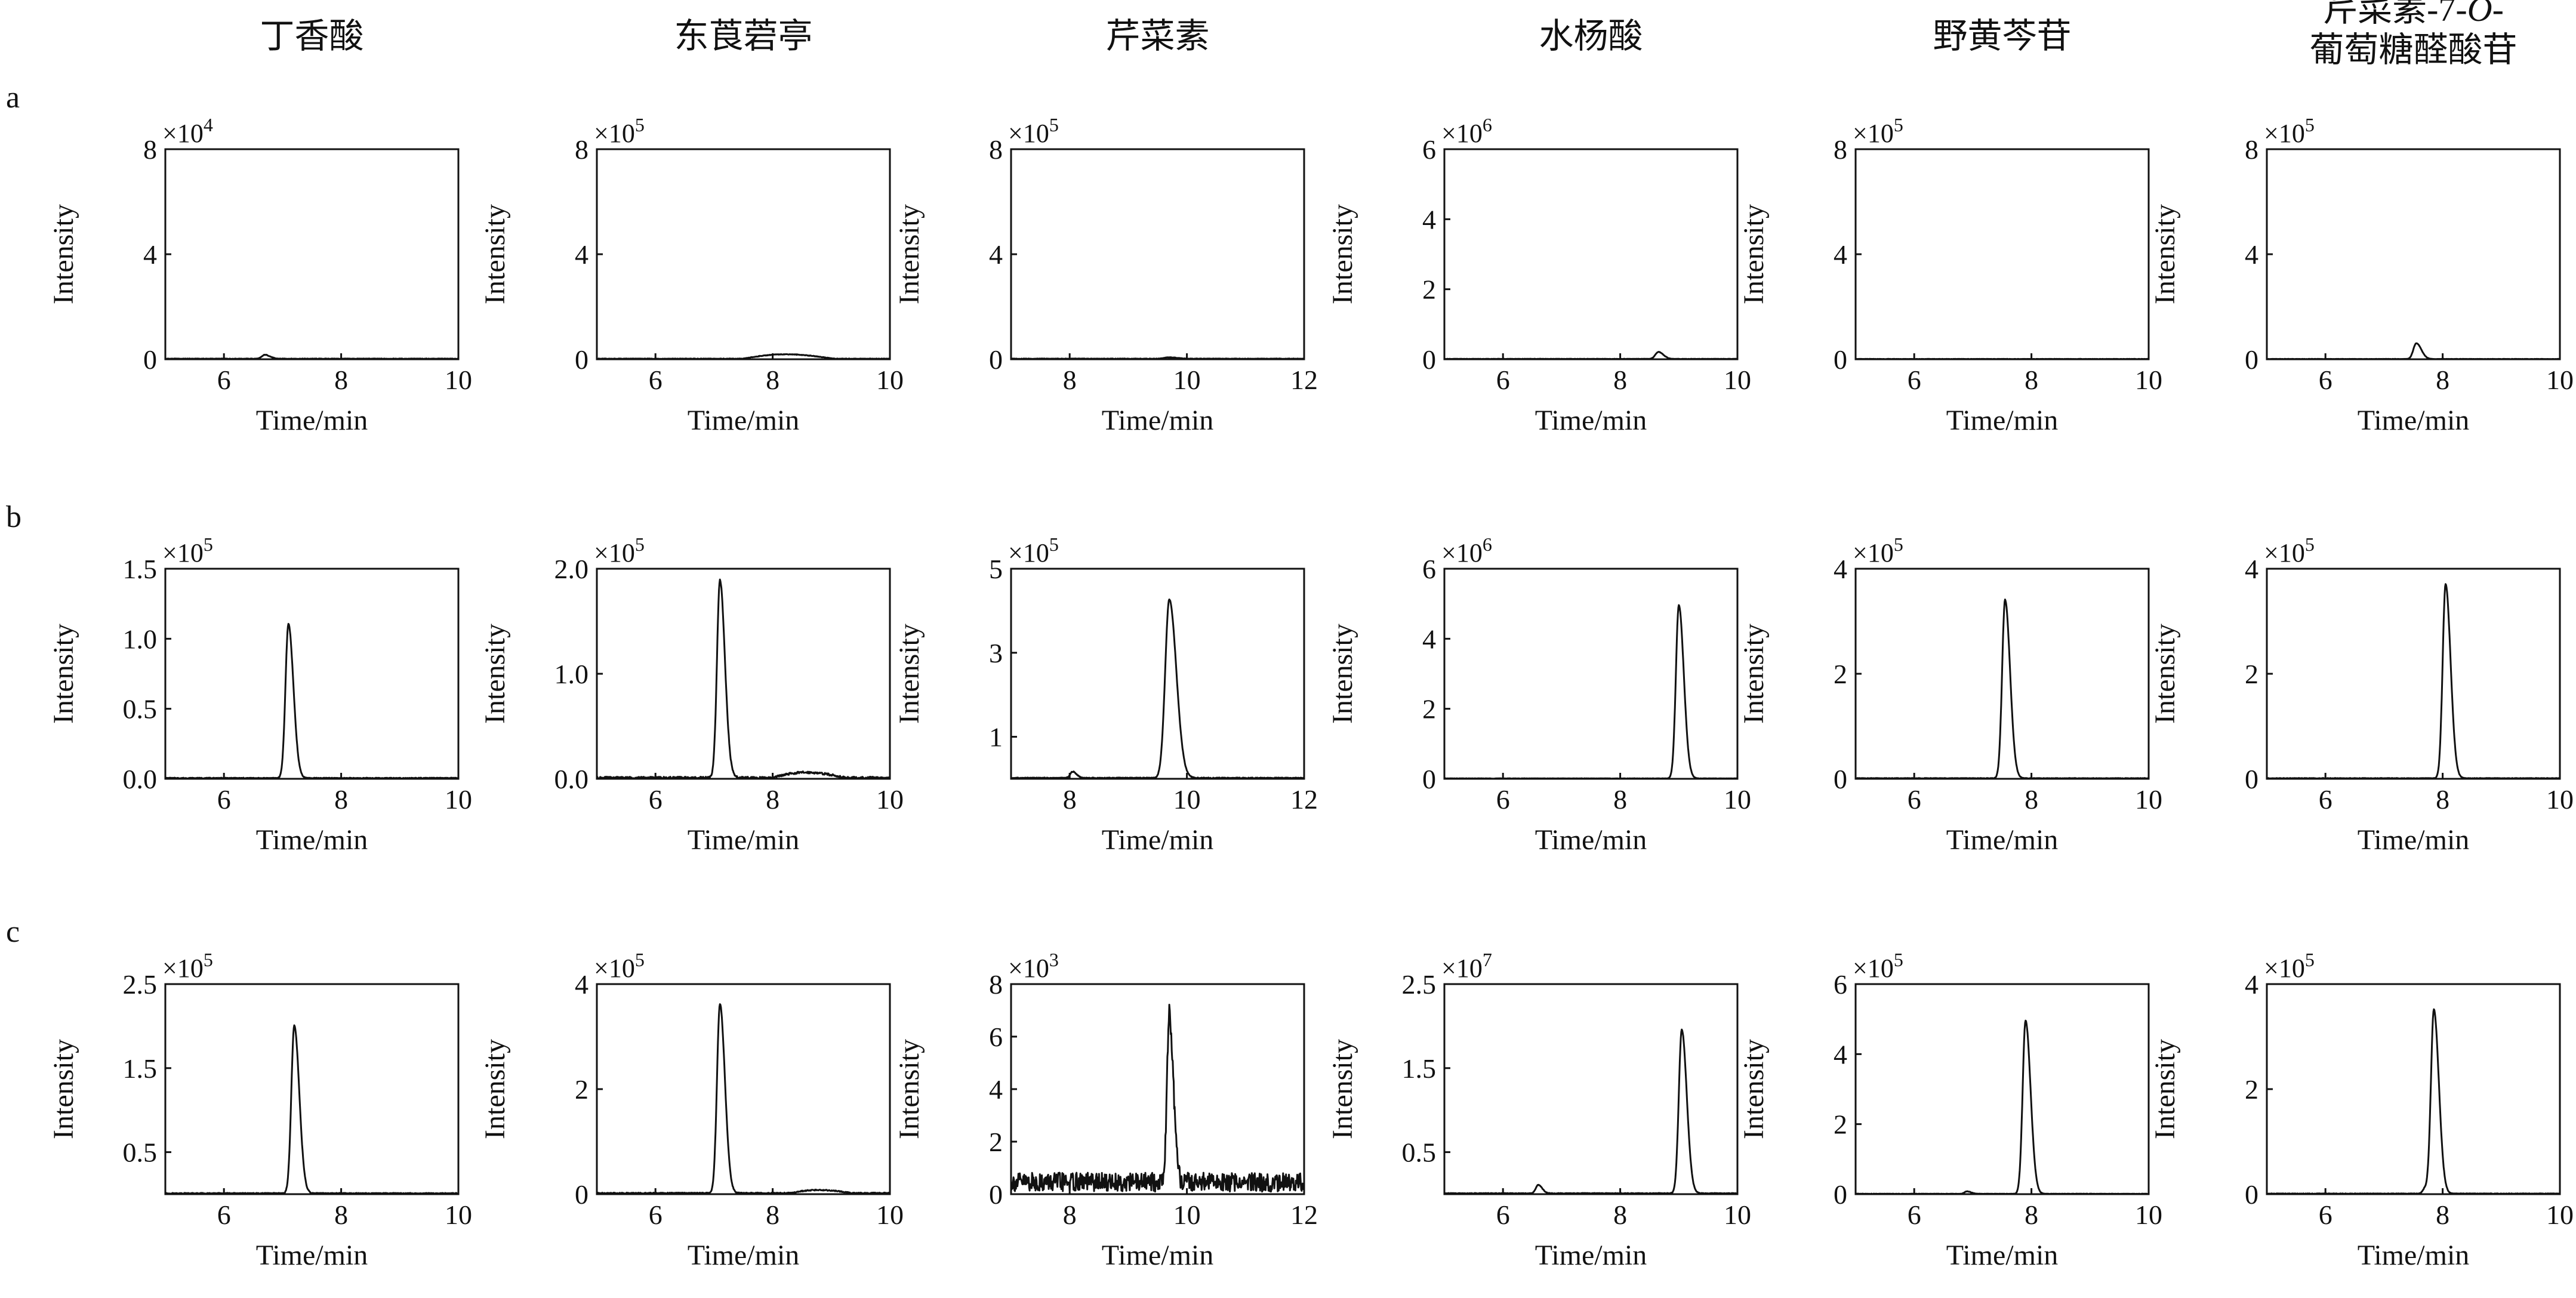  I want to click on x-tick-label: 12, so click(1304, 1215).